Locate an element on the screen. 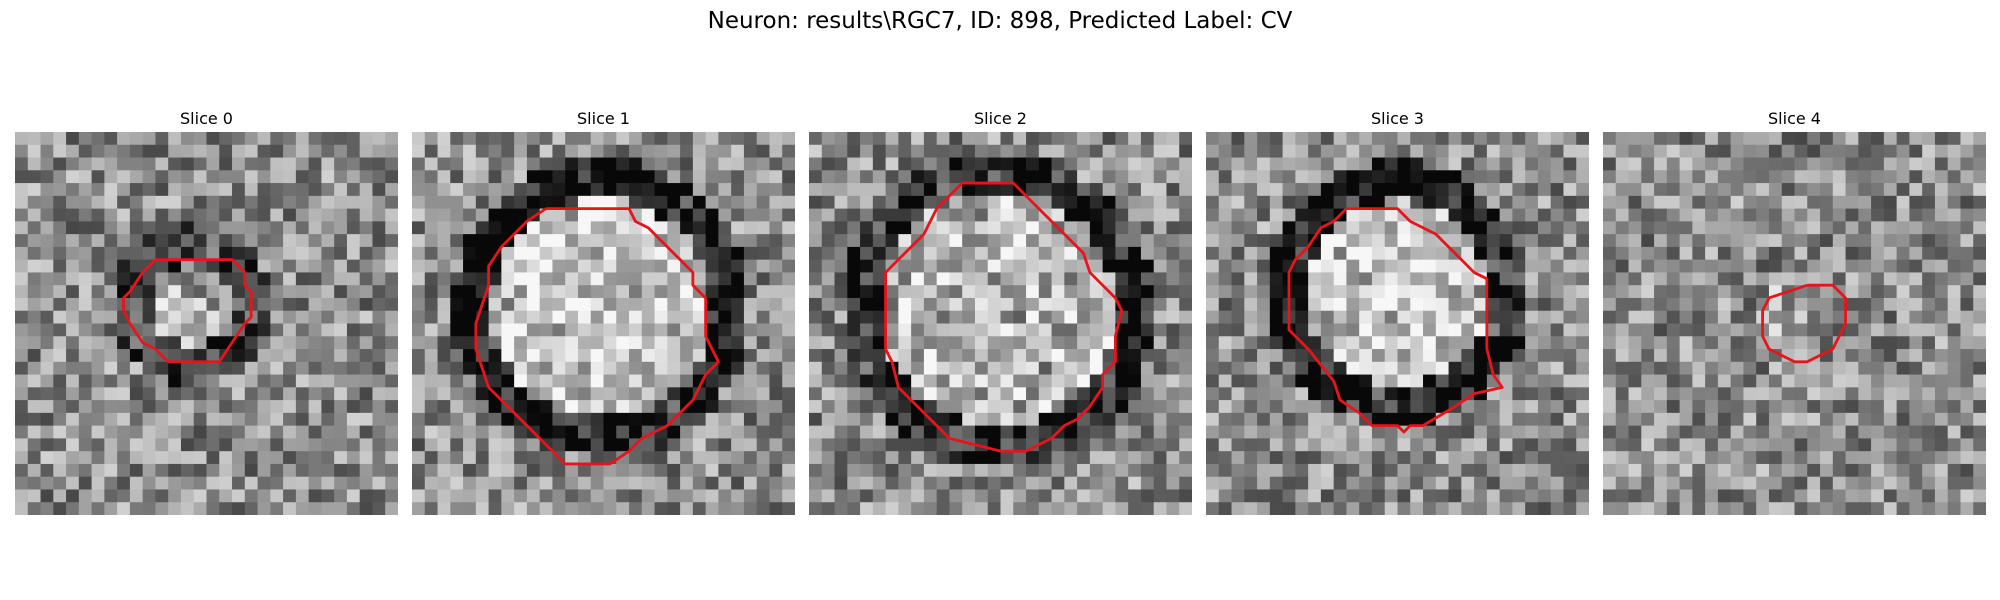  slice-panel-0: Slice 0 is located at coordinates (206, 311).